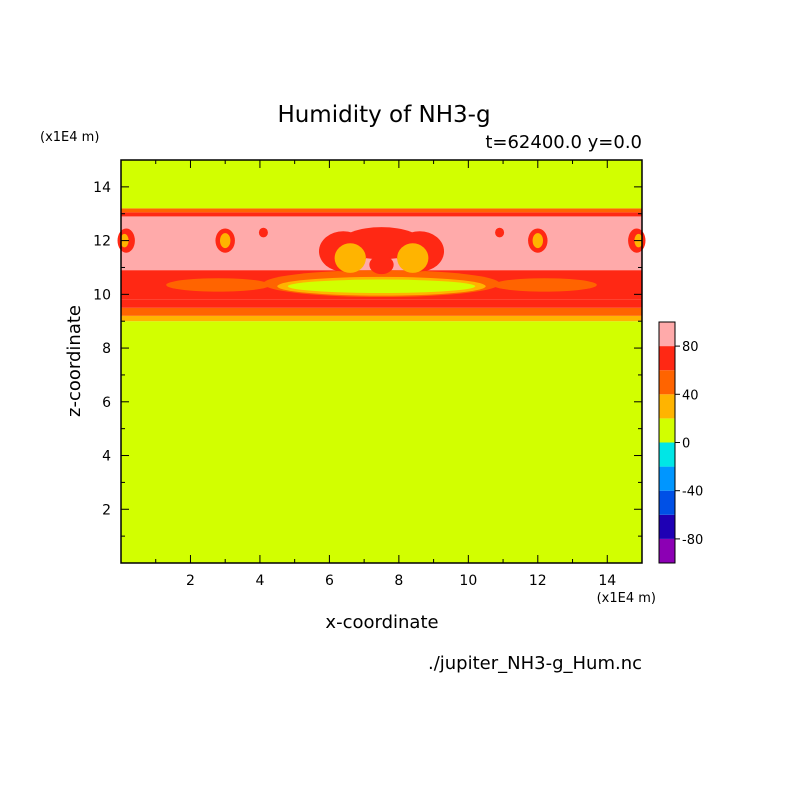 The height and width of the screenshot is (804, 804). What do you see at coordinates (690, 347) in the screenshot?
I see `colorbar-tick-label: 80` at bounding box center [690, 347].